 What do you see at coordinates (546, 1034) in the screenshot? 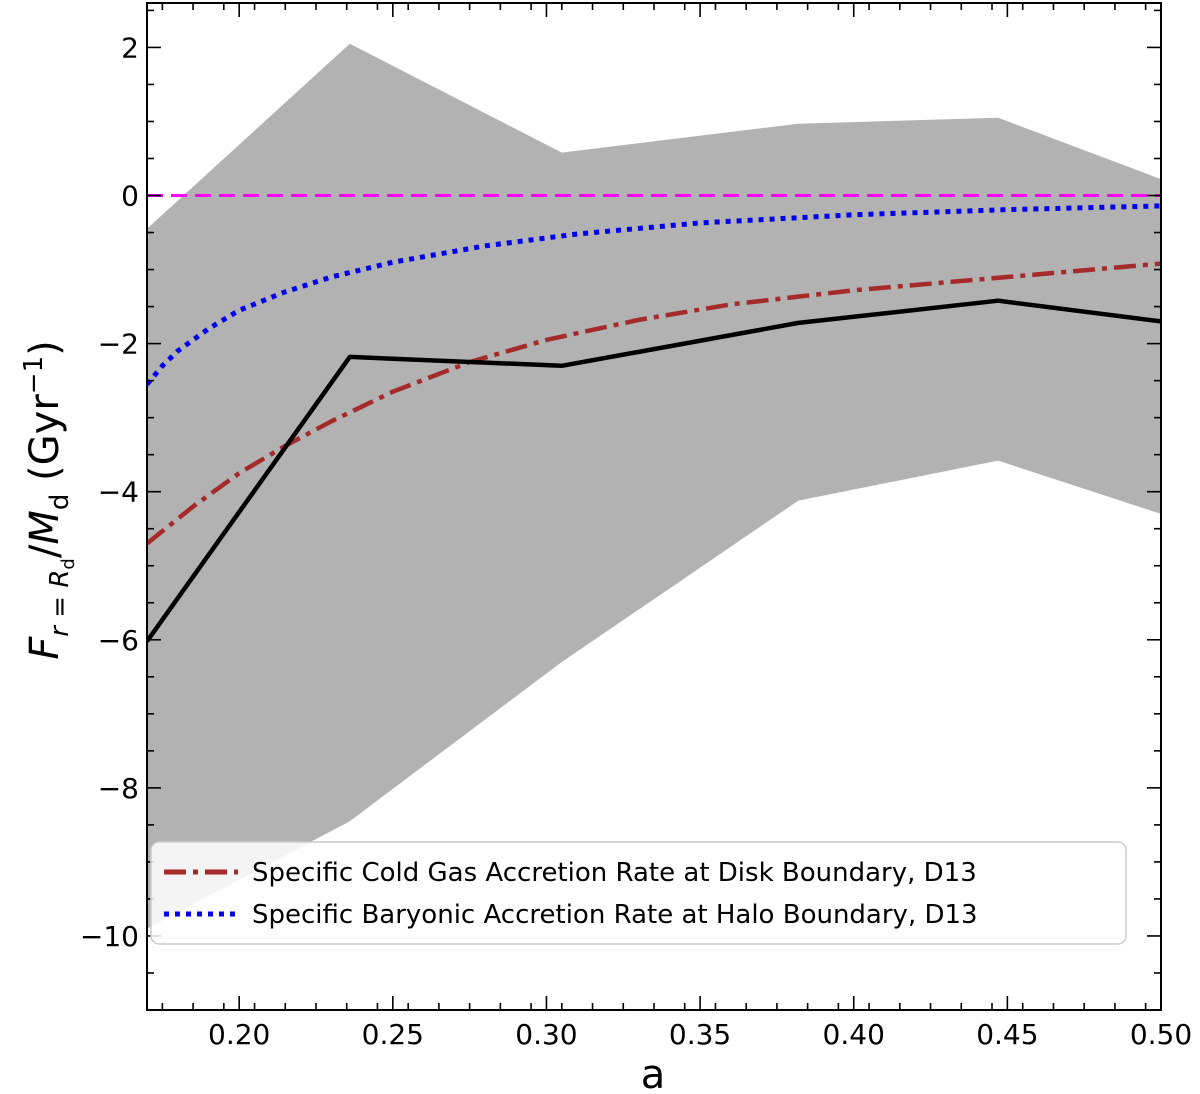
I see `x-tick-label: 0.30` at bounding box center [546, 1034].